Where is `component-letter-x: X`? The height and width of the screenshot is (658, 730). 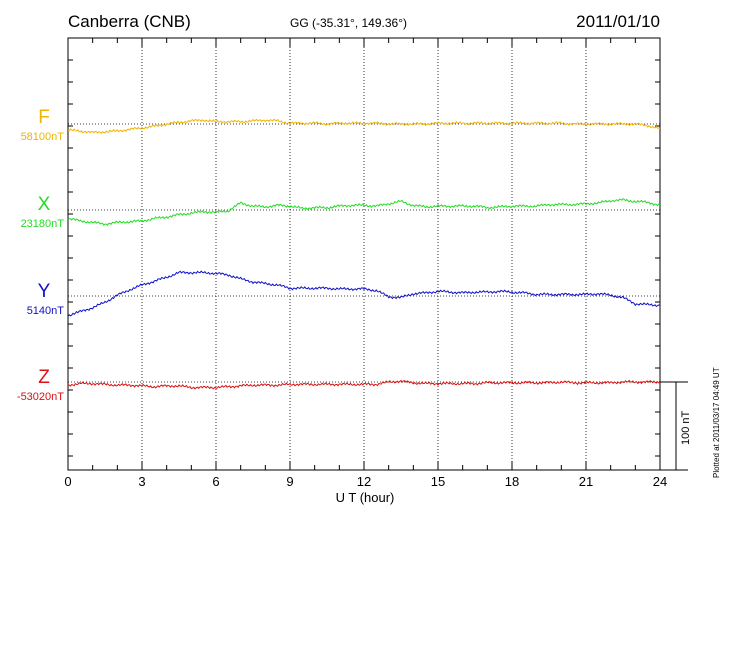
component-letter-x: X is located at coordinates (44, 204).